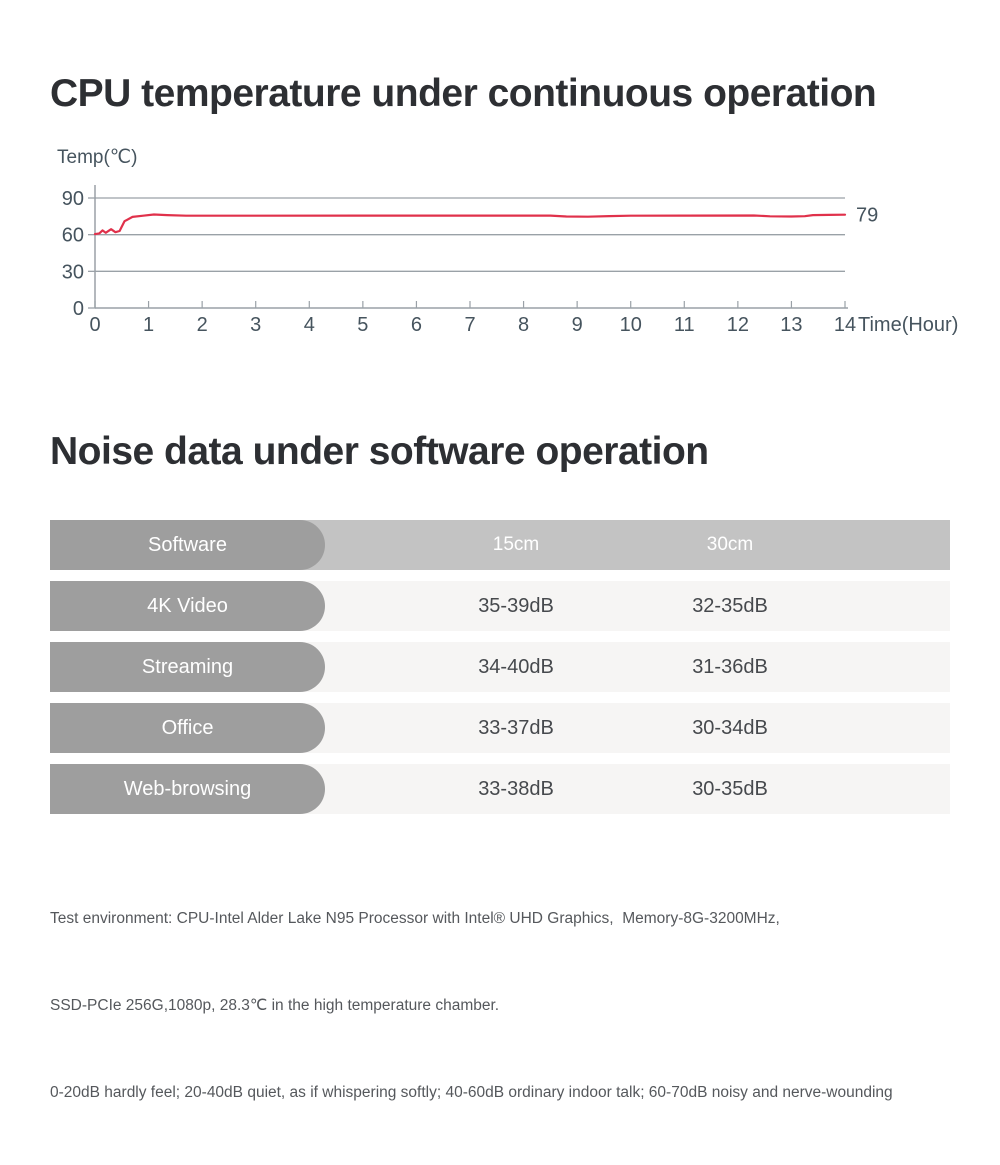 The height and width of the screenshot is (1165, 1000). I want to click on svg-text: Time(Hour), so click(908, 325).